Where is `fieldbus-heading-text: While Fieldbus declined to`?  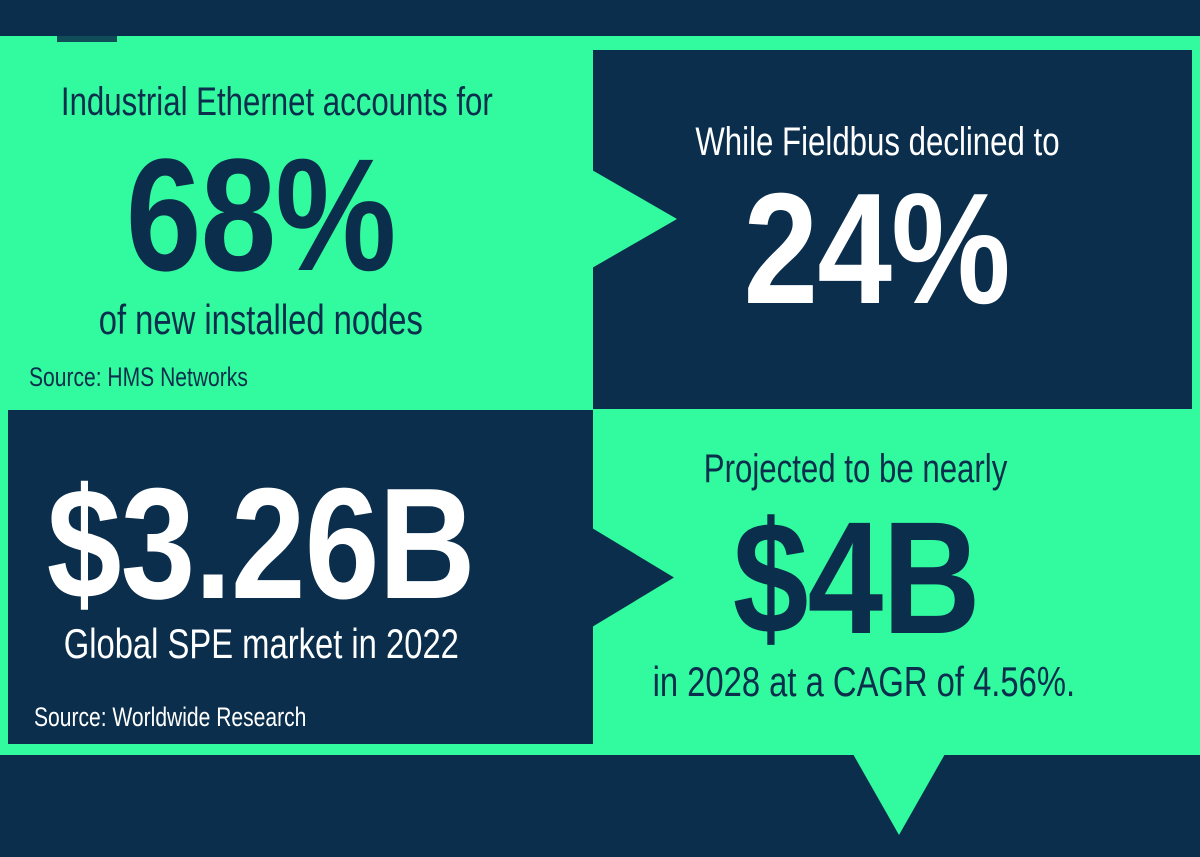
fieldbus-heading-text: While Fieldbus declined to is located at coordinates (877, 142).